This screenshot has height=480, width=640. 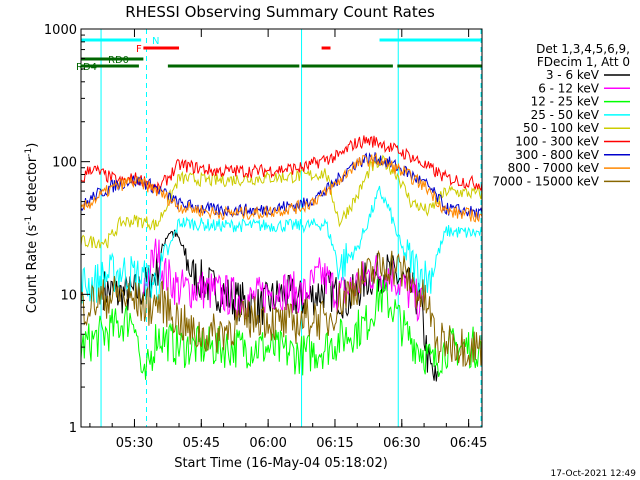 I want to click on x-tick-label-3: 06:00, so click(x=267, y=443).